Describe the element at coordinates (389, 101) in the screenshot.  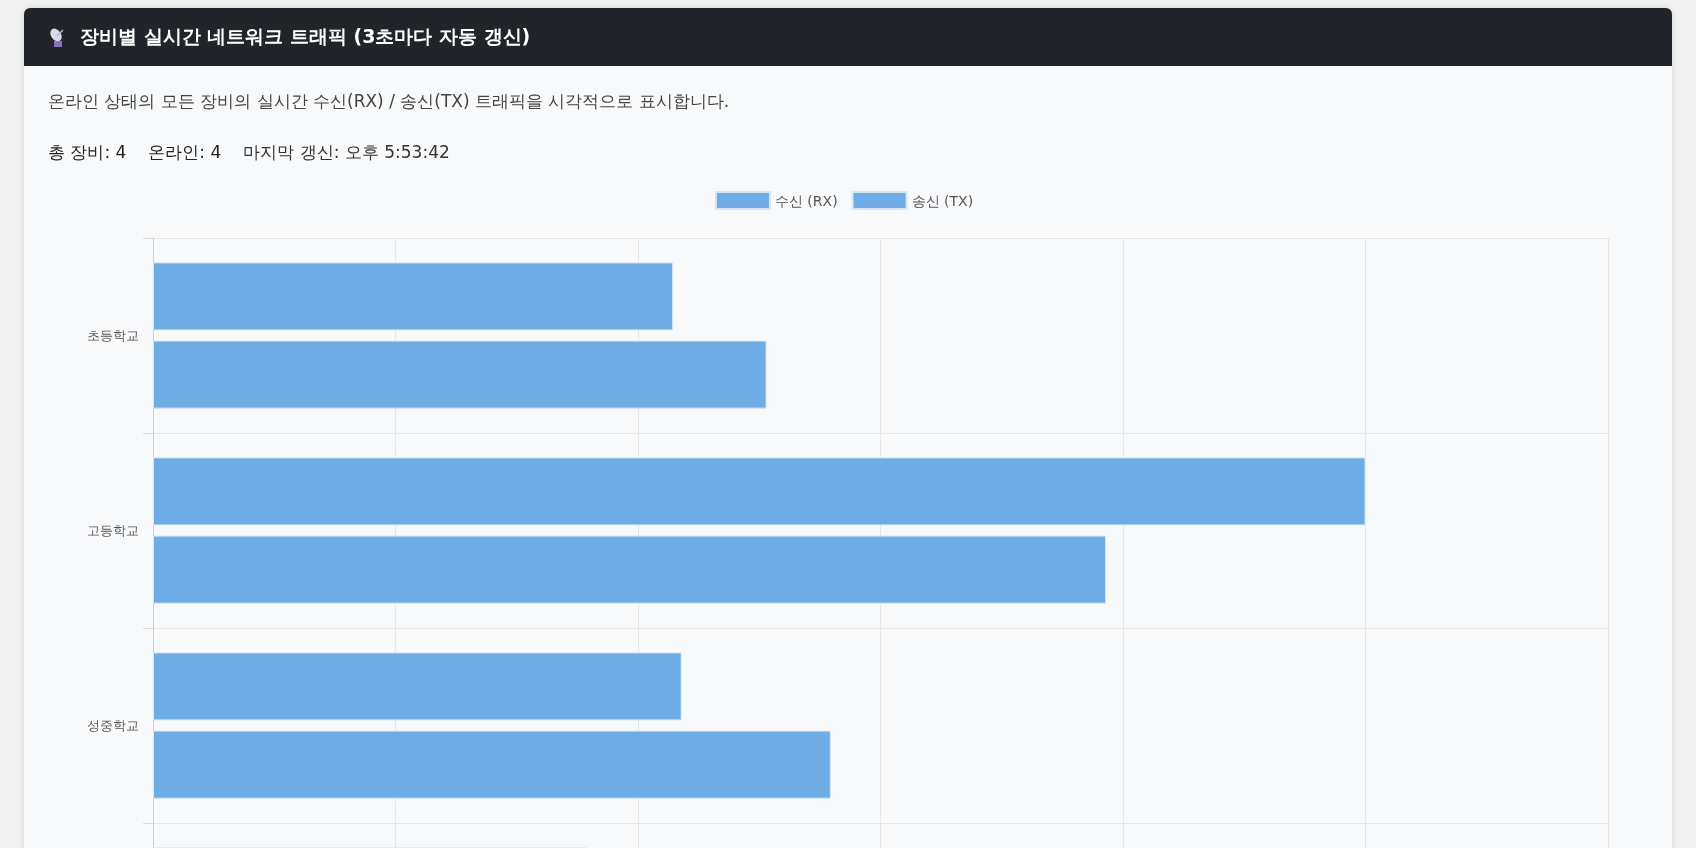
I see `chart-subtitle: 온라인 상태의 모든 장비의 실시간 수신(RX) / 송신(TX) 트래픽을 시각적으로 표시합니다.` at that location.